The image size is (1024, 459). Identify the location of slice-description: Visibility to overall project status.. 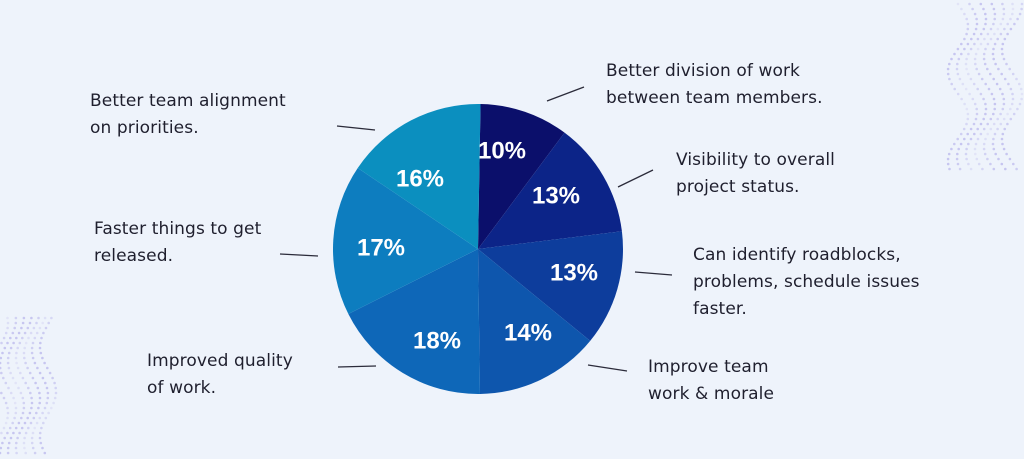
(755, 174).